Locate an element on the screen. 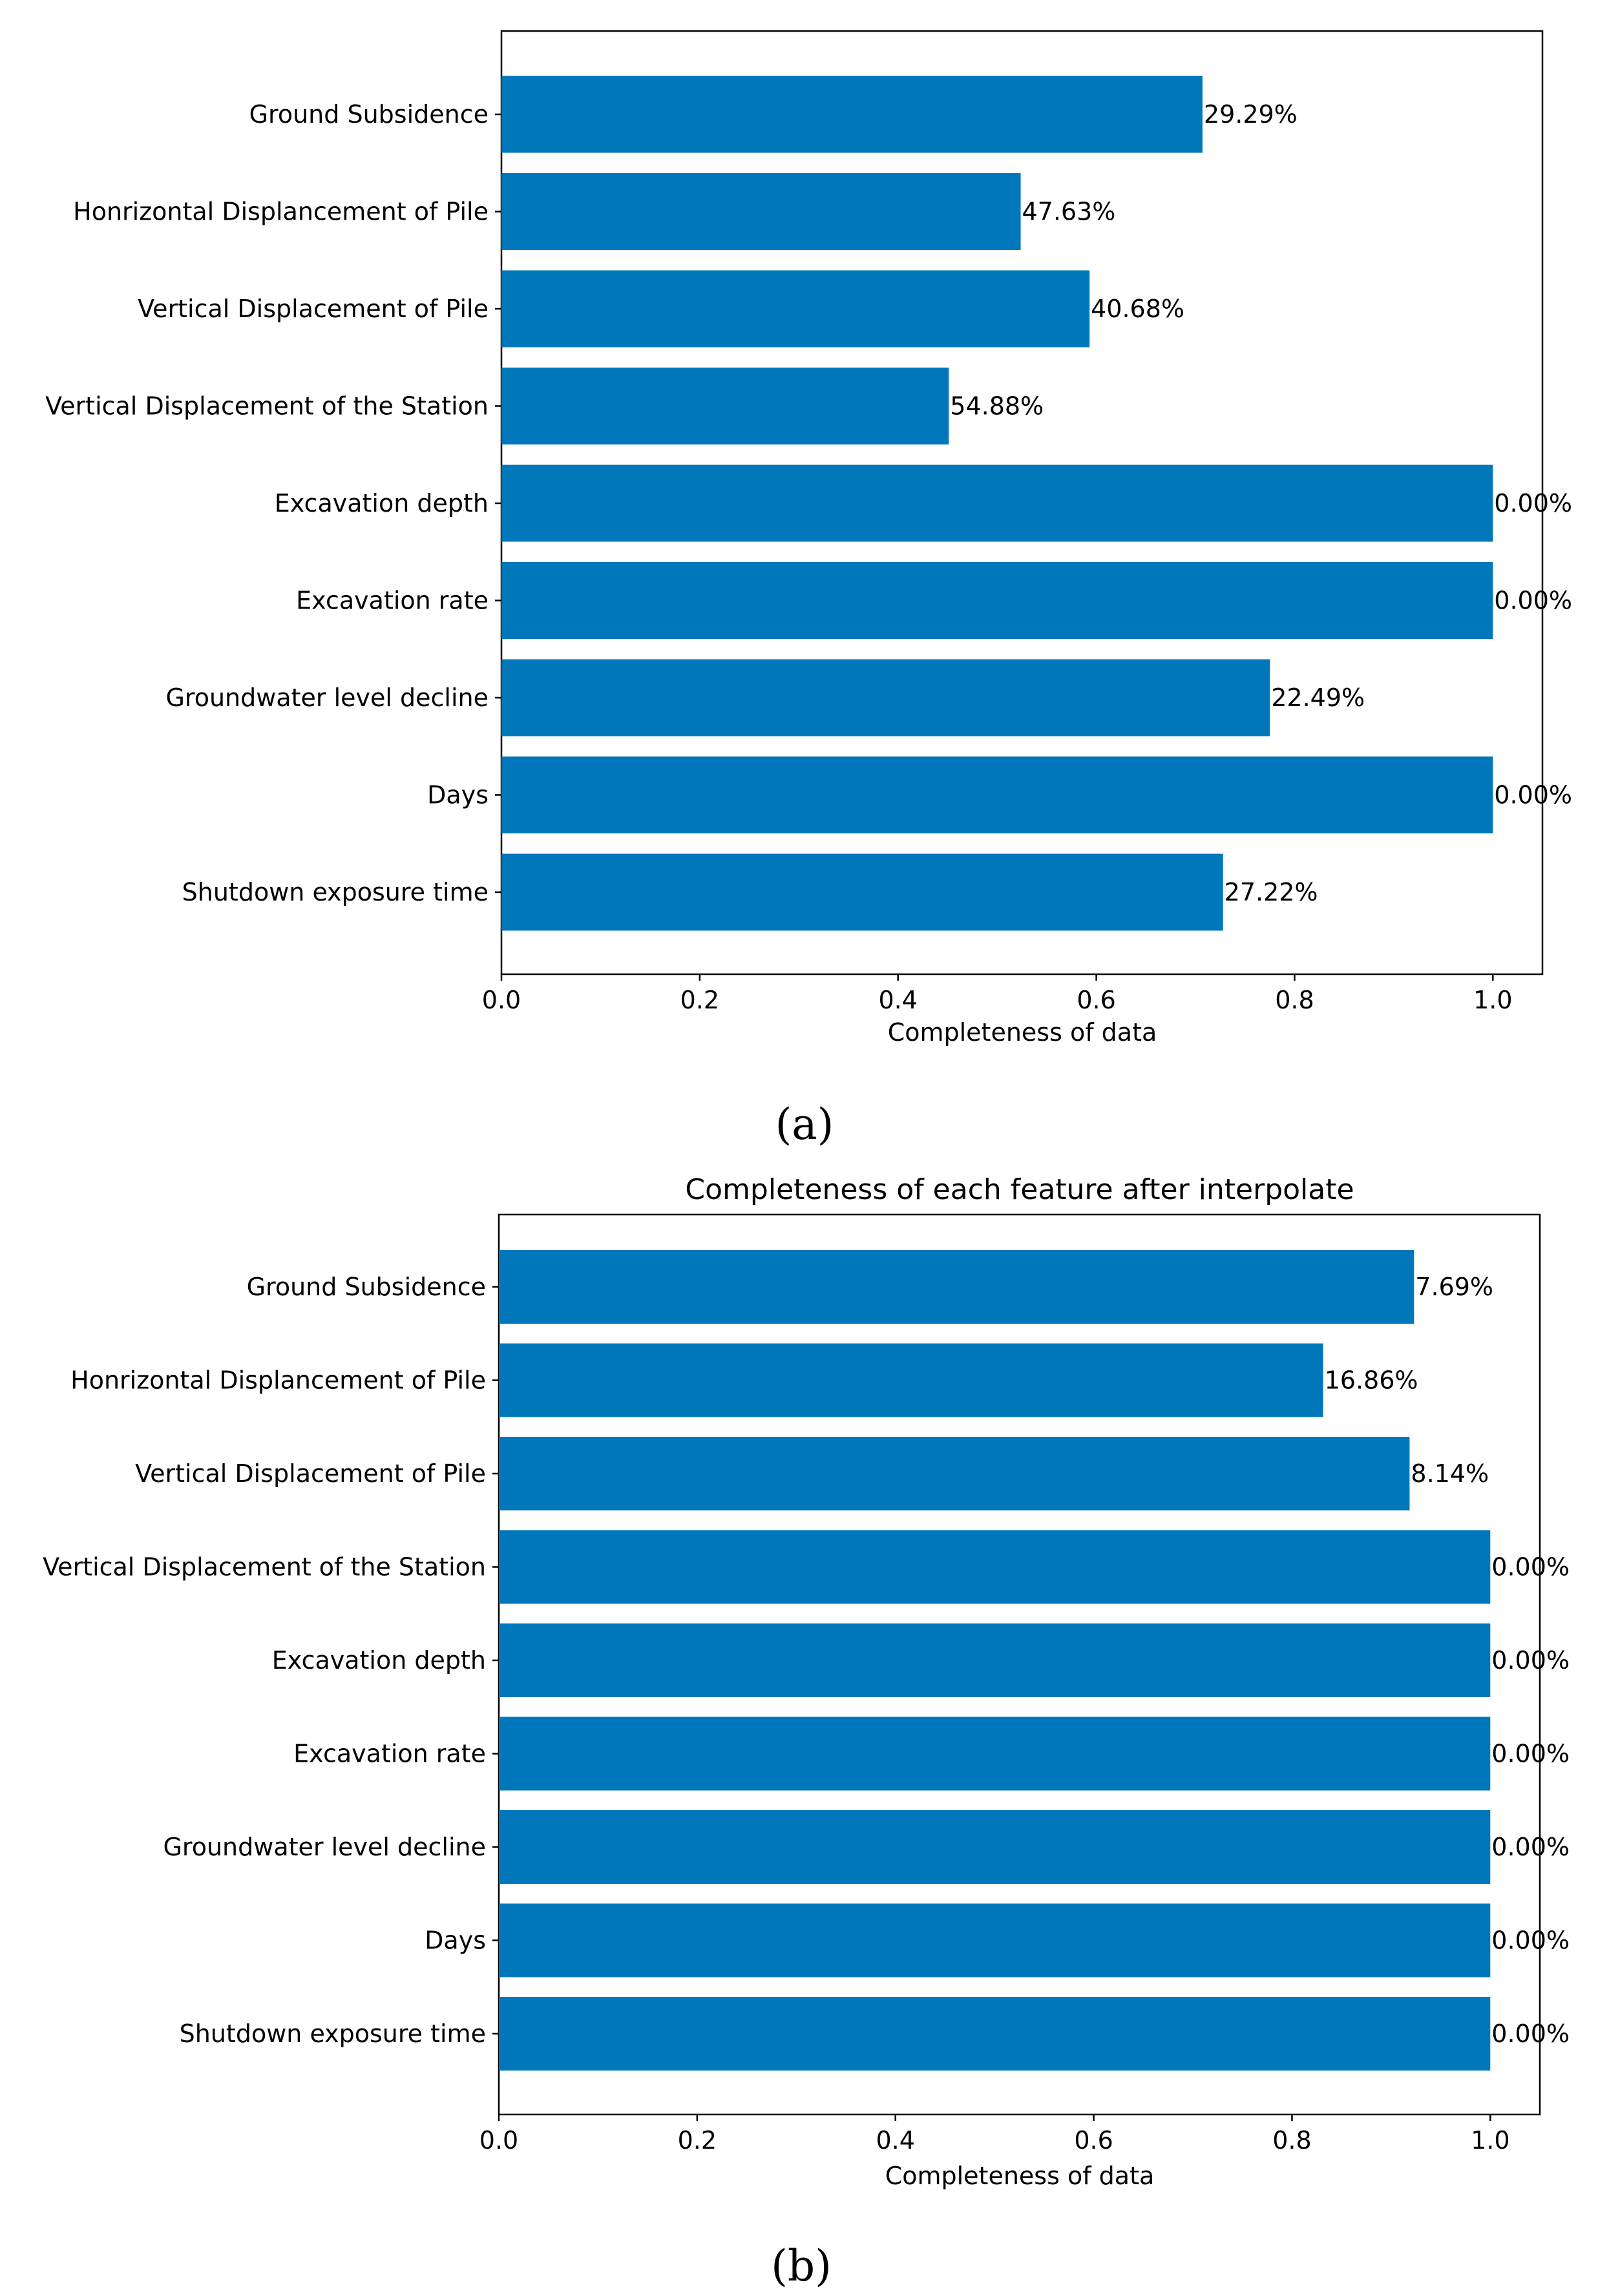 This screenshot has height=2296, width=1609. data-label-a-6: 22.49% is located at coordinates (1318, 698).